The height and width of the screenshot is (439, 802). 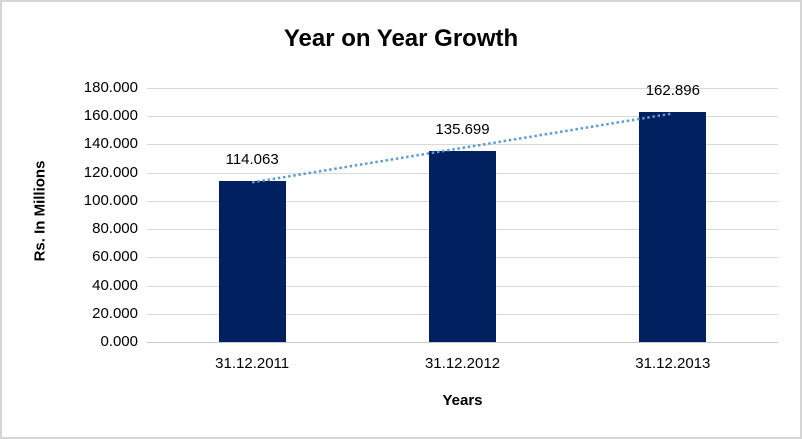 I want to click on bar-data-label: 162.896, so click(x=672, y=91).